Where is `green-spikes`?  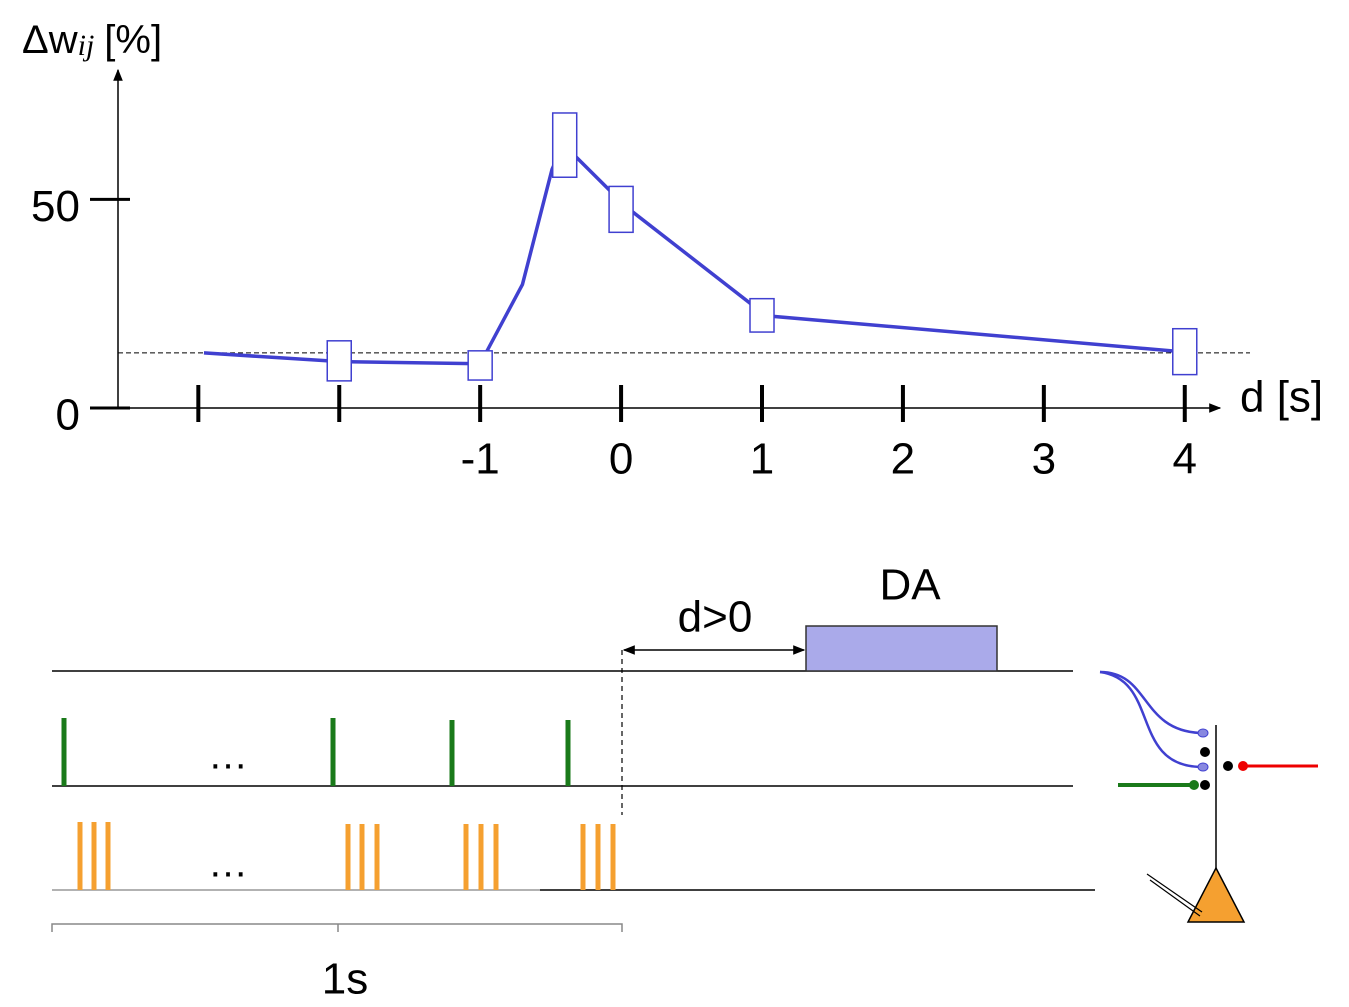 green-spikes is located at coordinates (316, 752).